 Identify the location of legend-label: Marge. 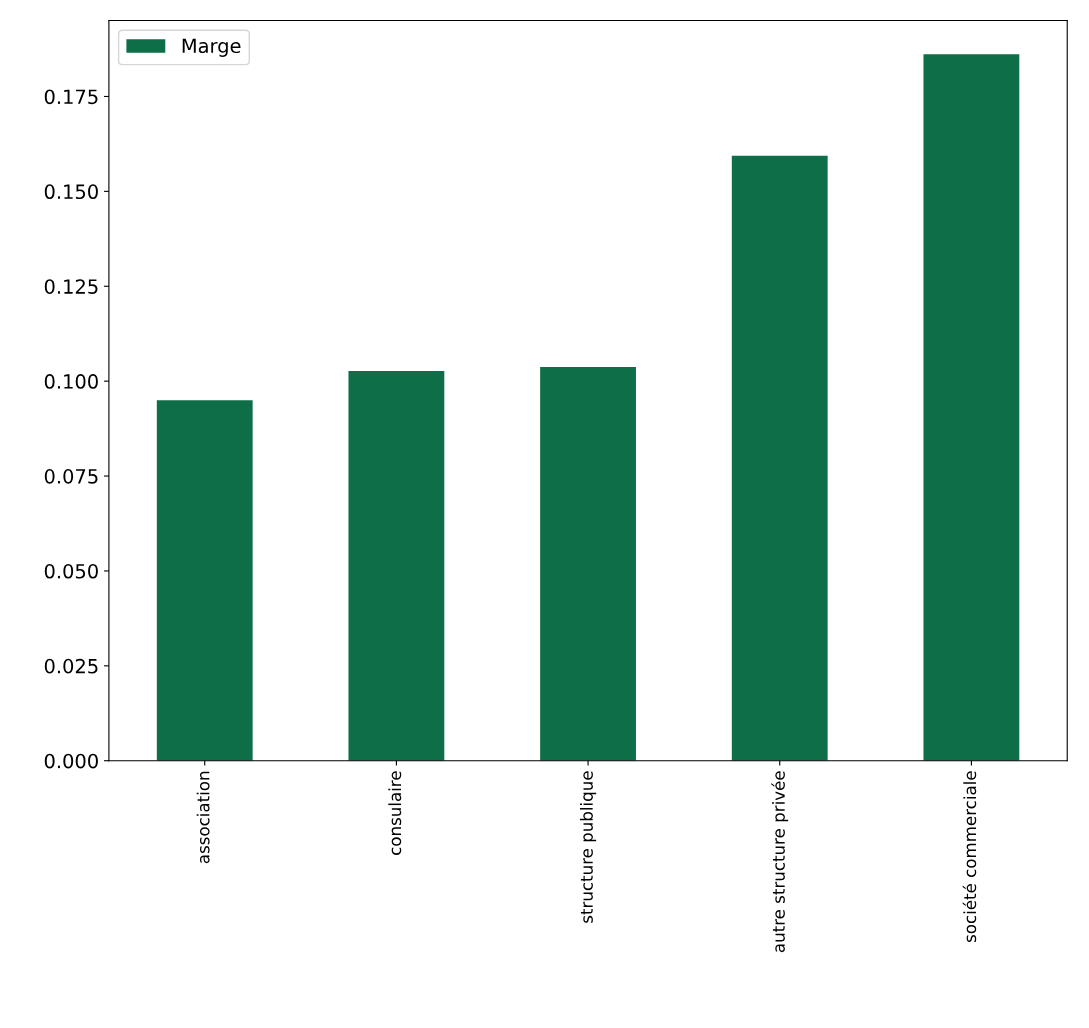
(211, 47).